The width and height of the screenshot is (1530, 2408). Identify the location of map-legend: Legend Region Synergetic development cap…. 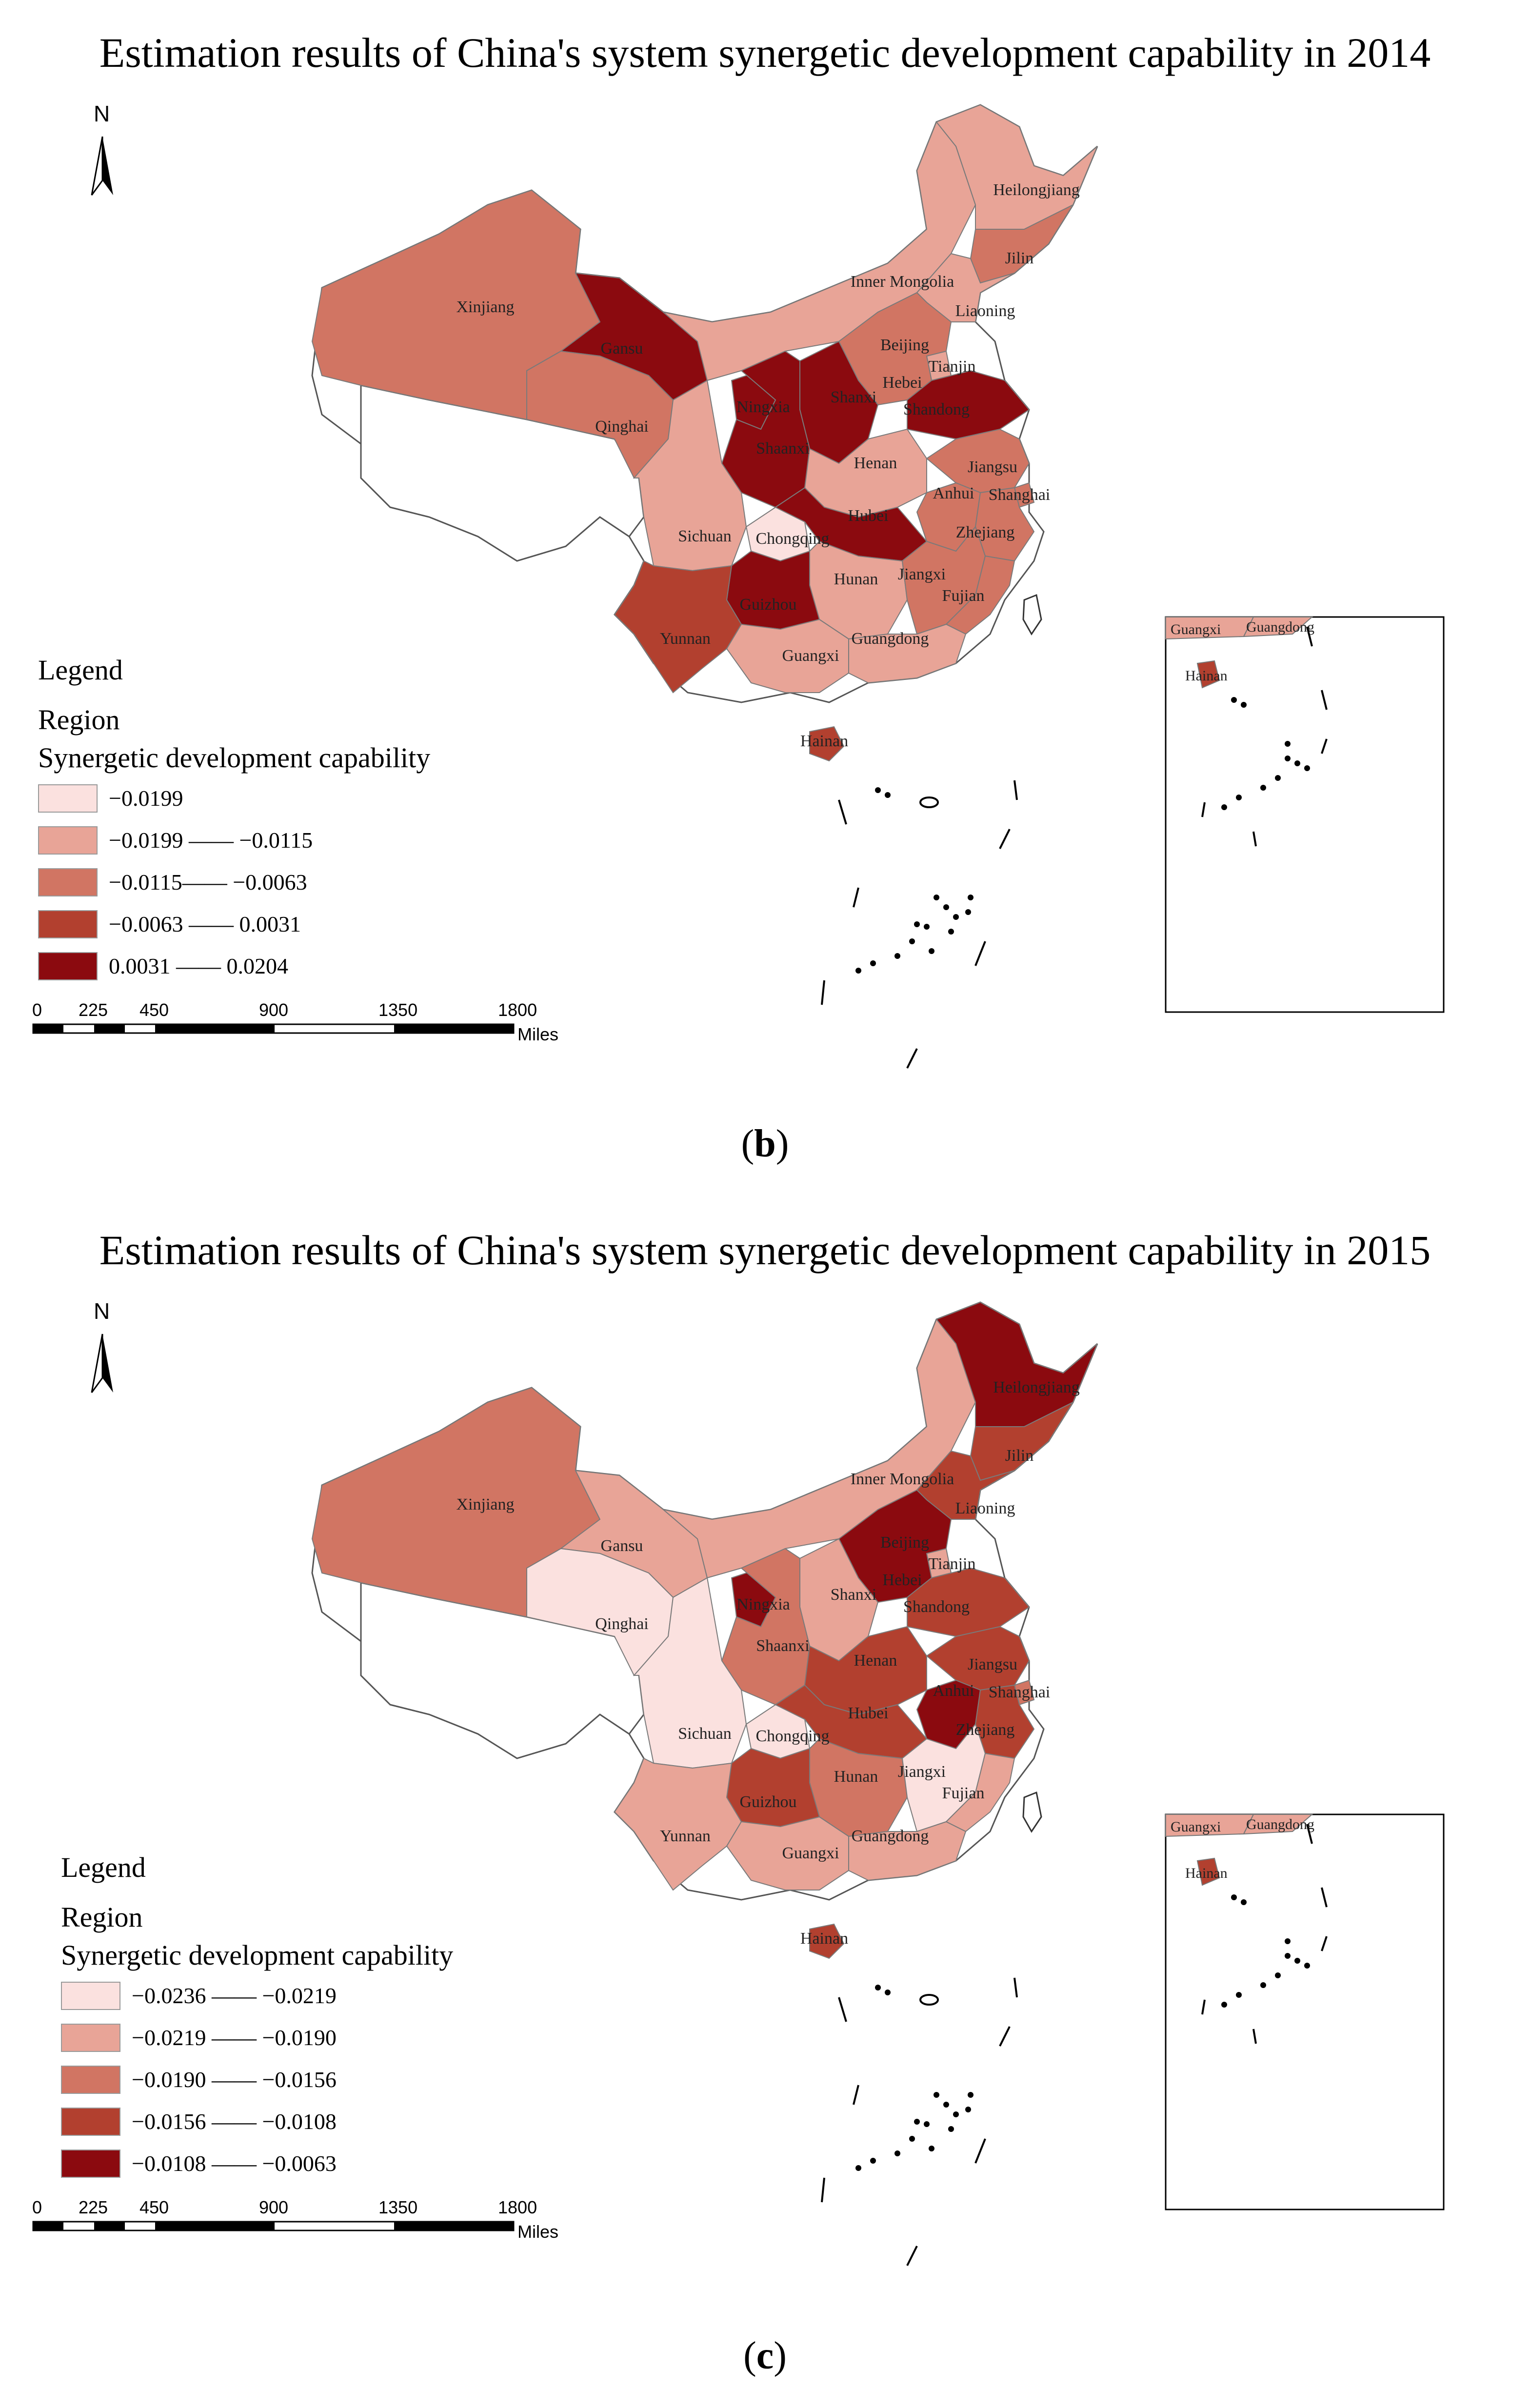
(305, 2021).